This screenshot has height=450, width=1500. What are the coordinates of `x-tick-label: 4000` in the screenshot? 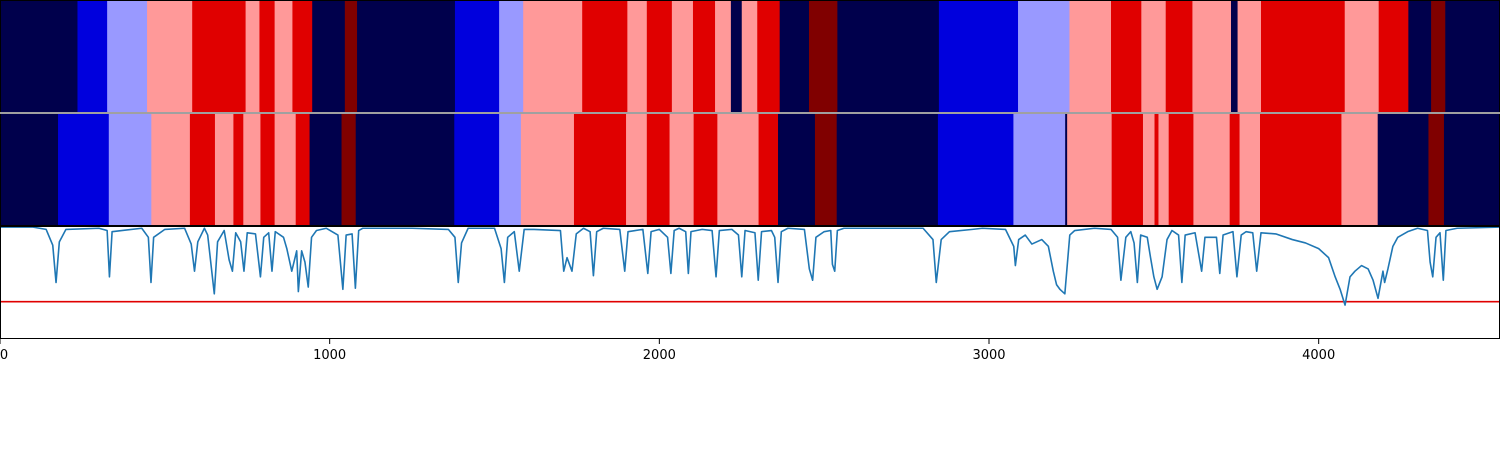 It's located at (1318, 355).